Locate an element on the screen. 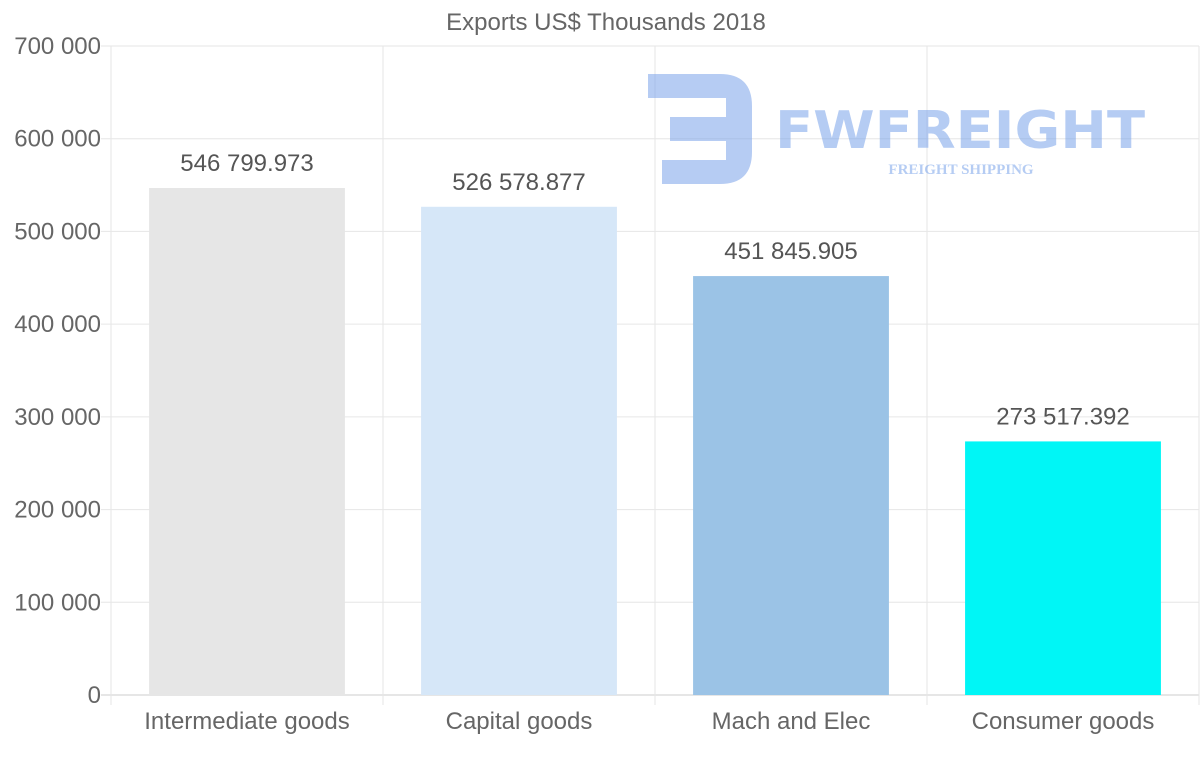  watermark-tagline: FREIGHT SHIPPING is located at coordinates (960, 170).